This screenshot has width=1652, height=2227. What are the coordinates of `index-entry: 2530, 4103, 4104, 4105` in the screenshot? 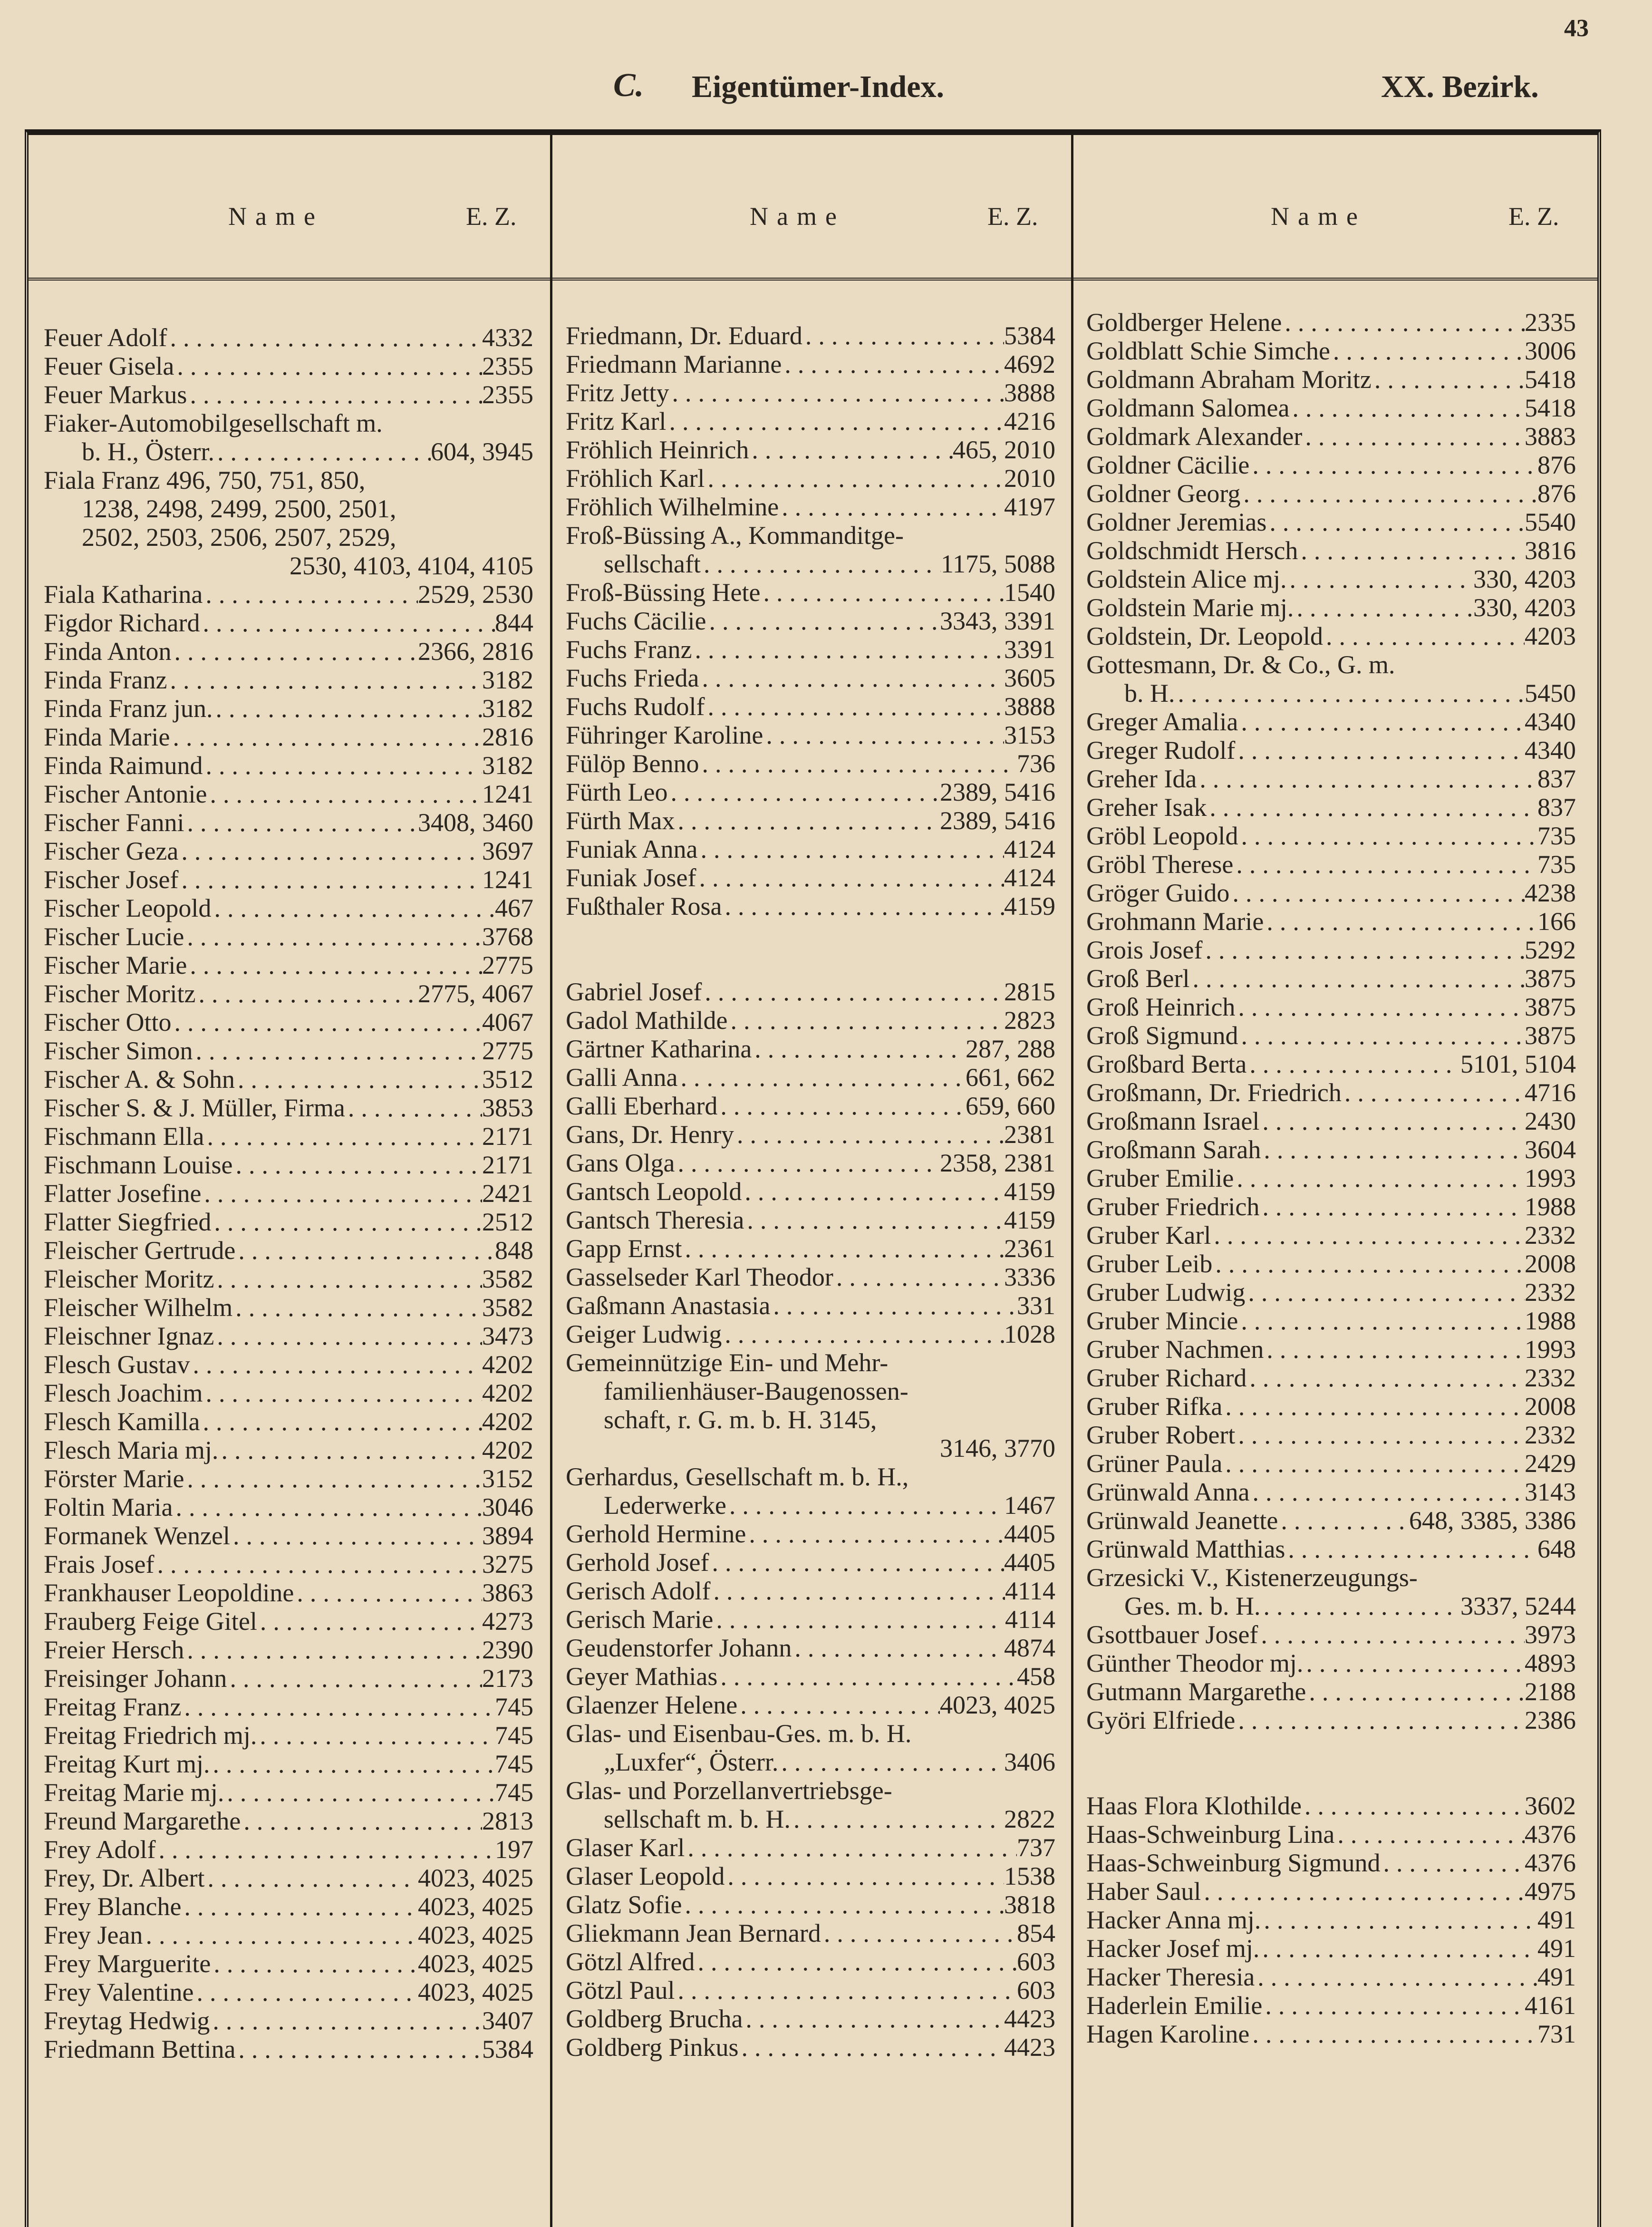 It's located at (288, 566).